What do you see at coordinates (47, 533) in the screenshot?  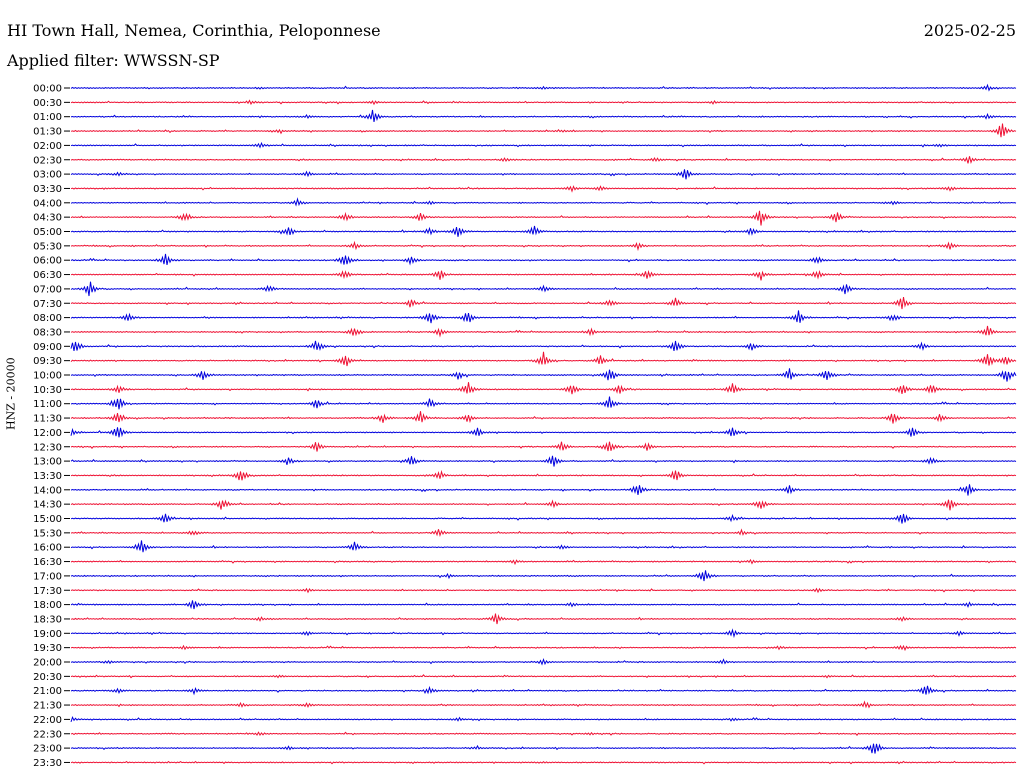 I see `row-time-label: 15:30` at bounding box center [47, 533].